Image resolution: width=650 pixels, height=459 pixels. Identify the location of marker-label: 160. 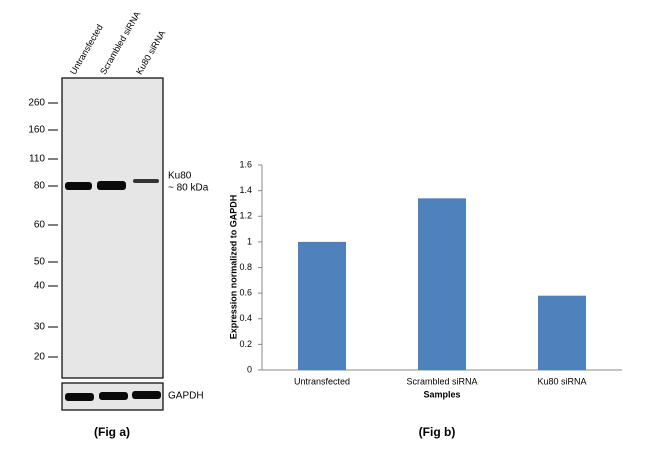
(36, 130).